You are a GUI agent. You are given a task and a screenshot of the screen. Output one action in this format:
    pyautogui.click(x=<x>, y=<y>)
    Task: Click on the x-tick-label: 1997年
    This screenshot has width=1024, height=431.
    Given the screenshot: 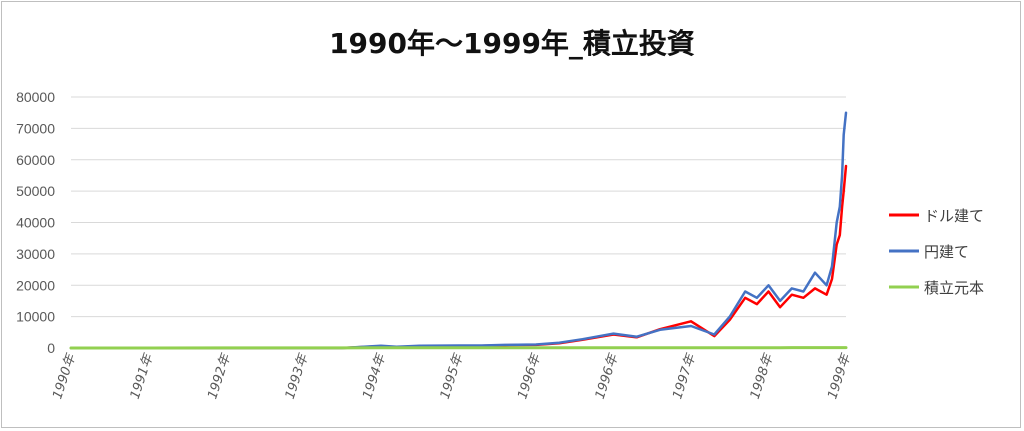 What is the action you would take?
    pyautogui.click(x=684, y=376)
    